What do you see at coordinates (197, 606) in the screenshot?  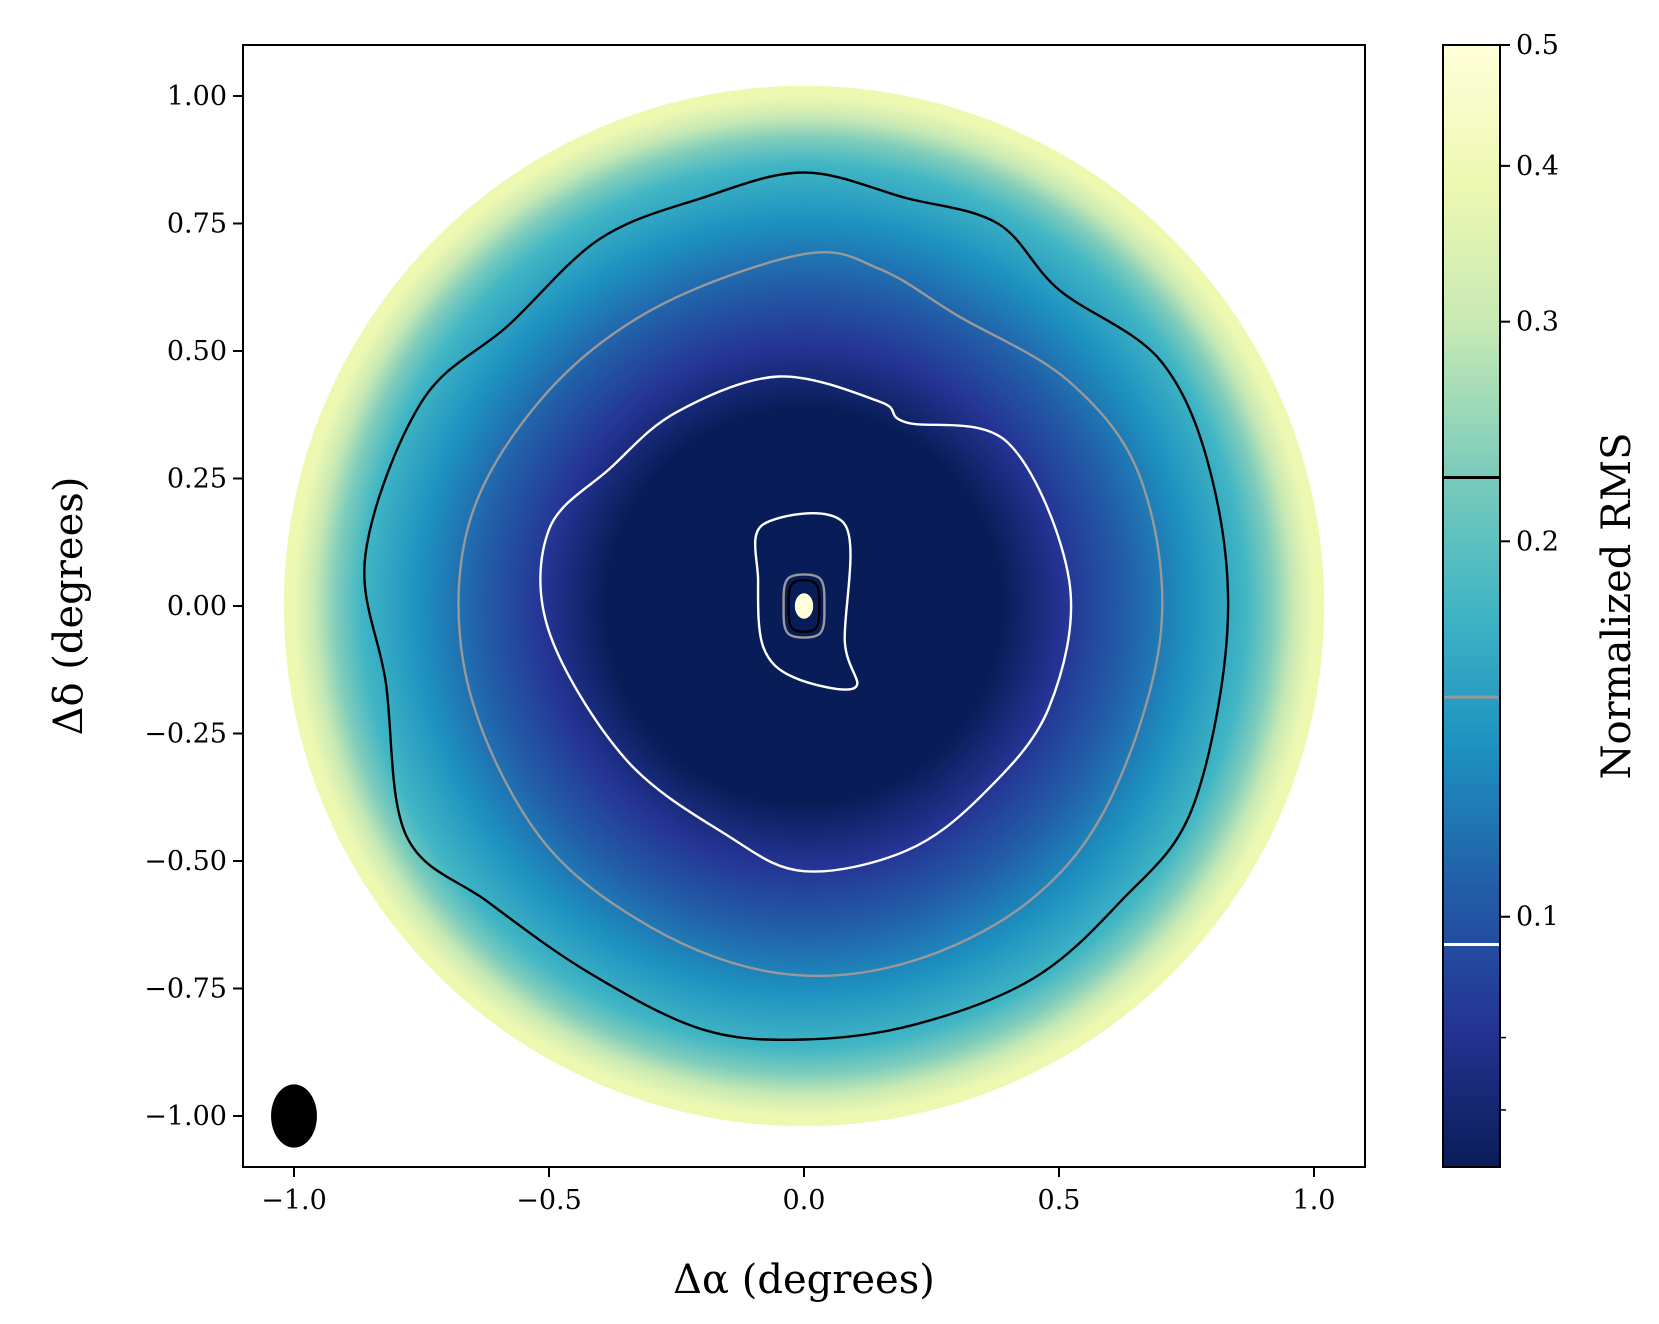 I see `y-tick-label: 0.00` at bounding box center [197, 606].